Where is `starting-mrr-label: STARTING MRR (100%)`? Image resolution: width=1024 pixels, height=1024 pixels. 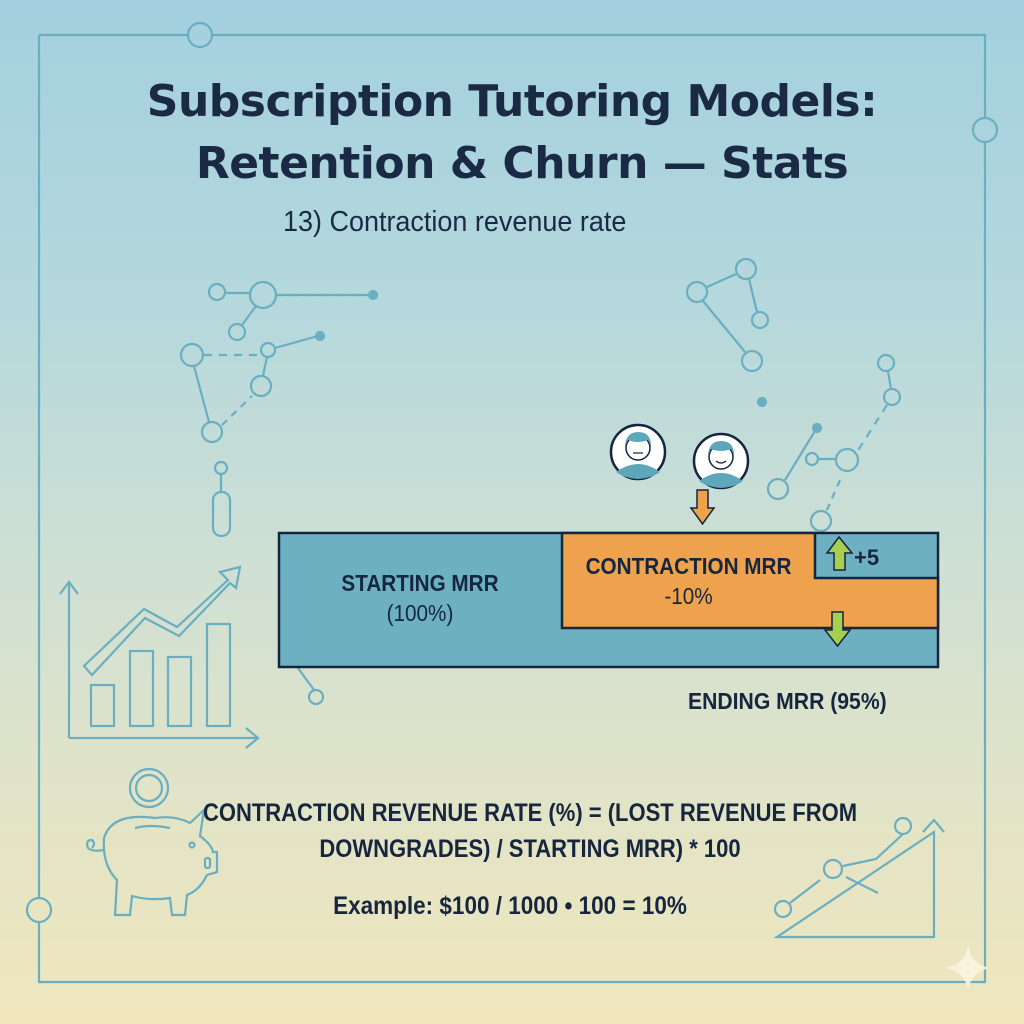 starting-mrr-label: STARTING MRR (100%) is located at coordinates (420, 598).